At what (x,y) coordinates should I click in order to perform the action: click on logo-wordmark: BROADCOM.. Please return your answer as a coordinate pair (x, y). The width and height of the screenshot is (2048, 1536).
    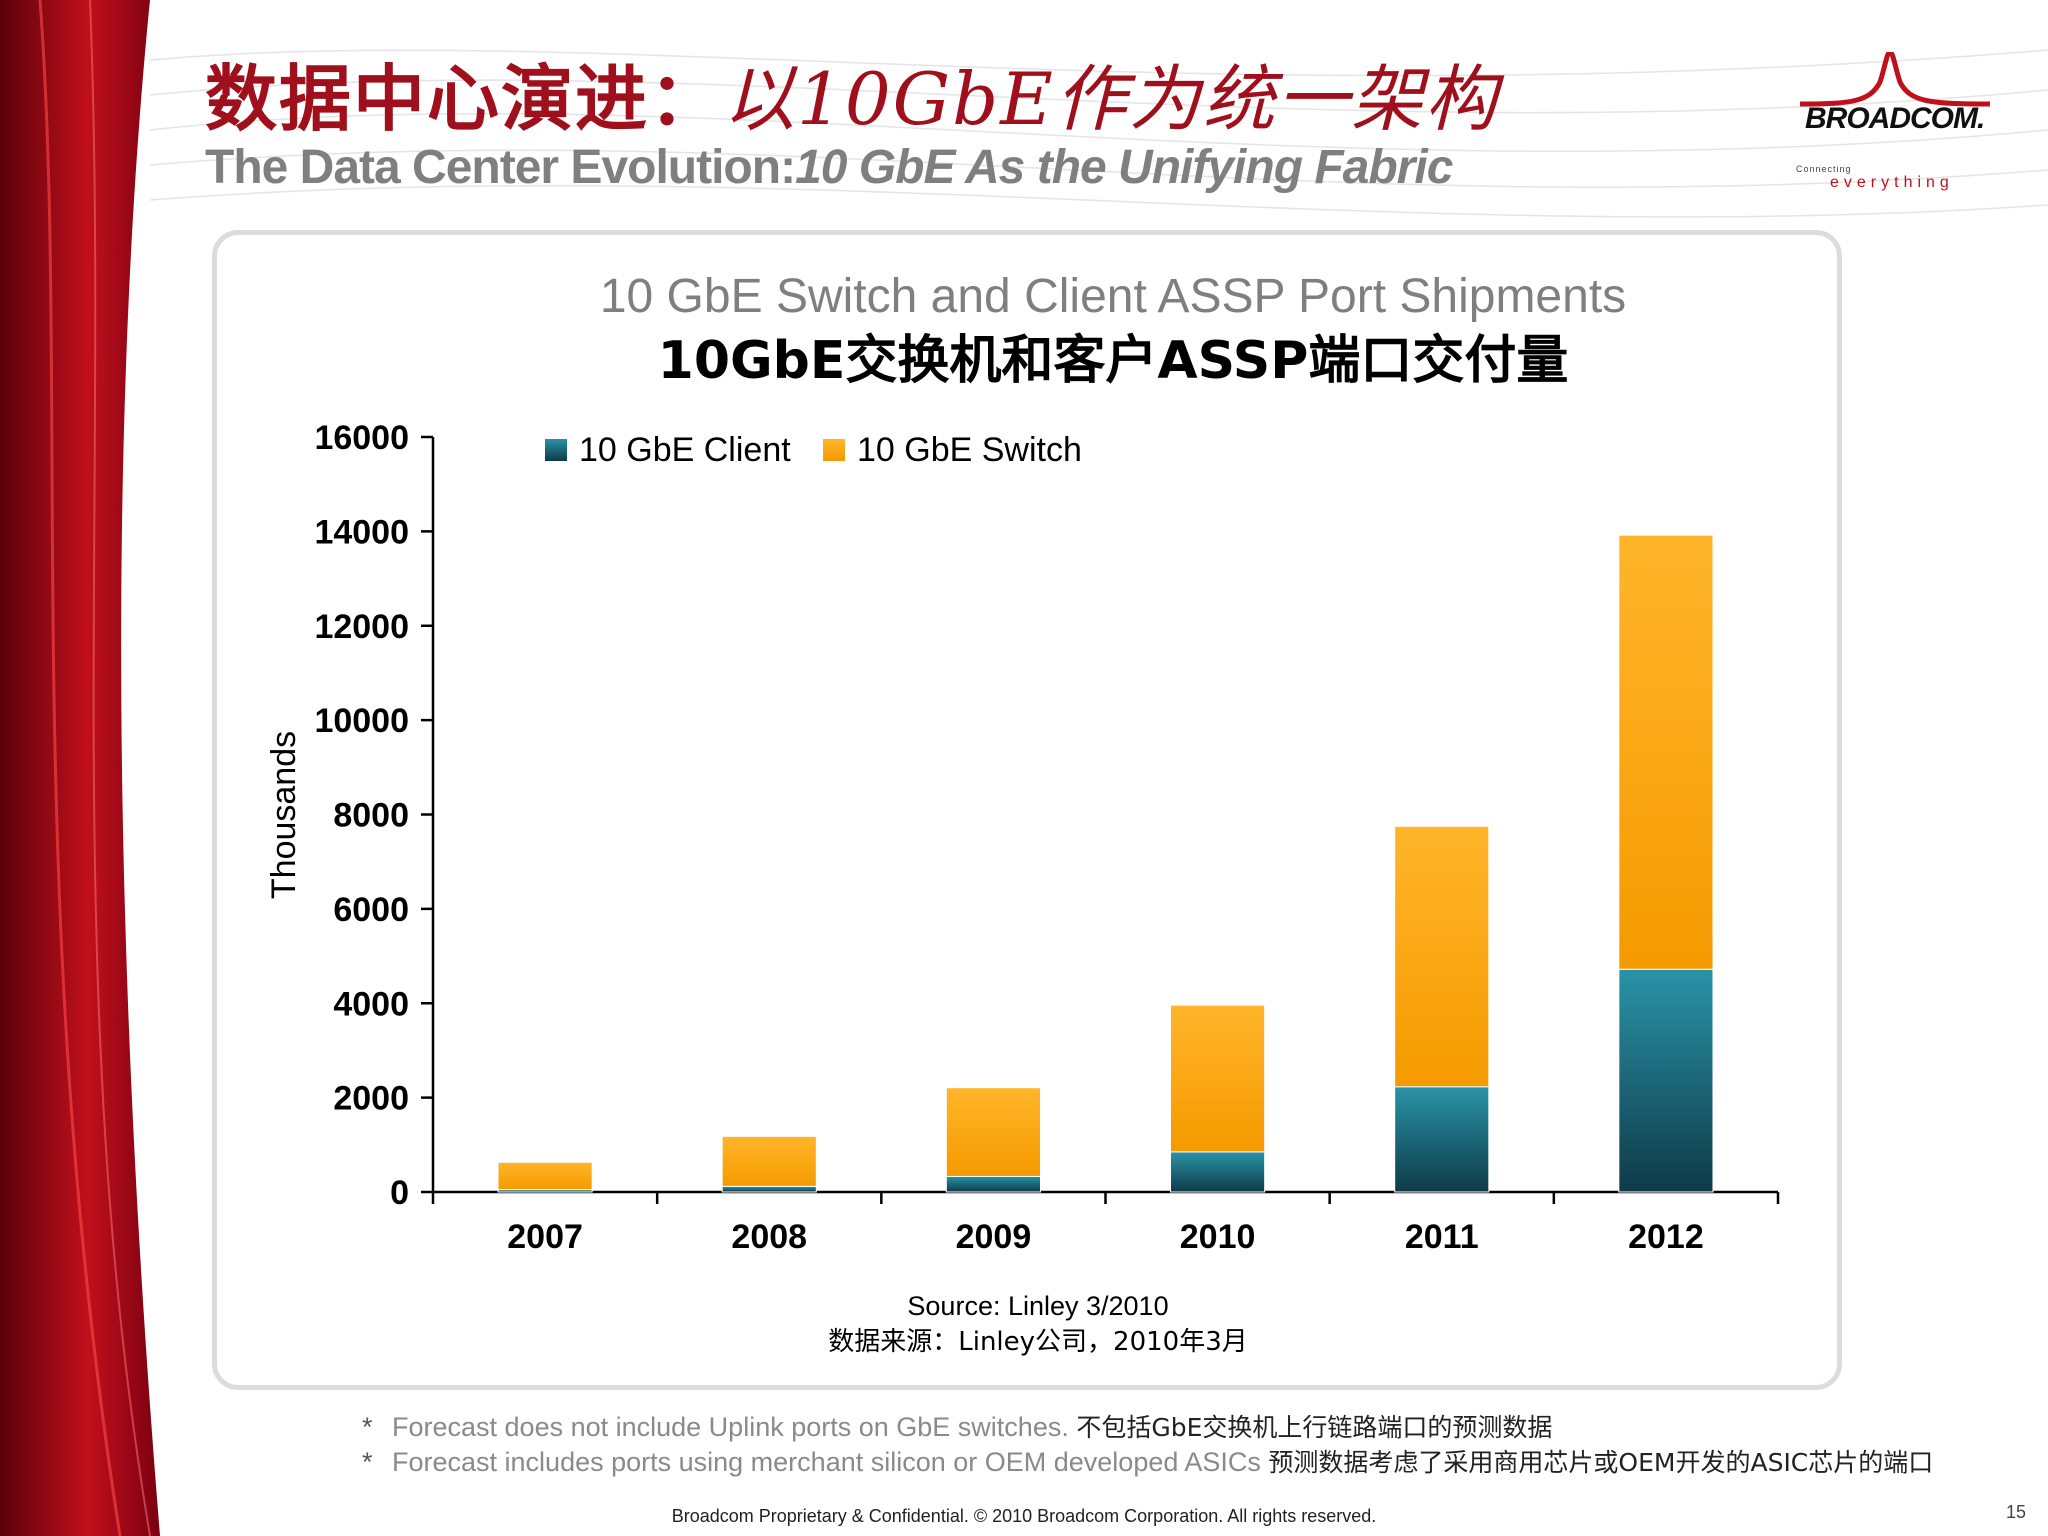
    Looking at the image, I should click on (1895, 118).